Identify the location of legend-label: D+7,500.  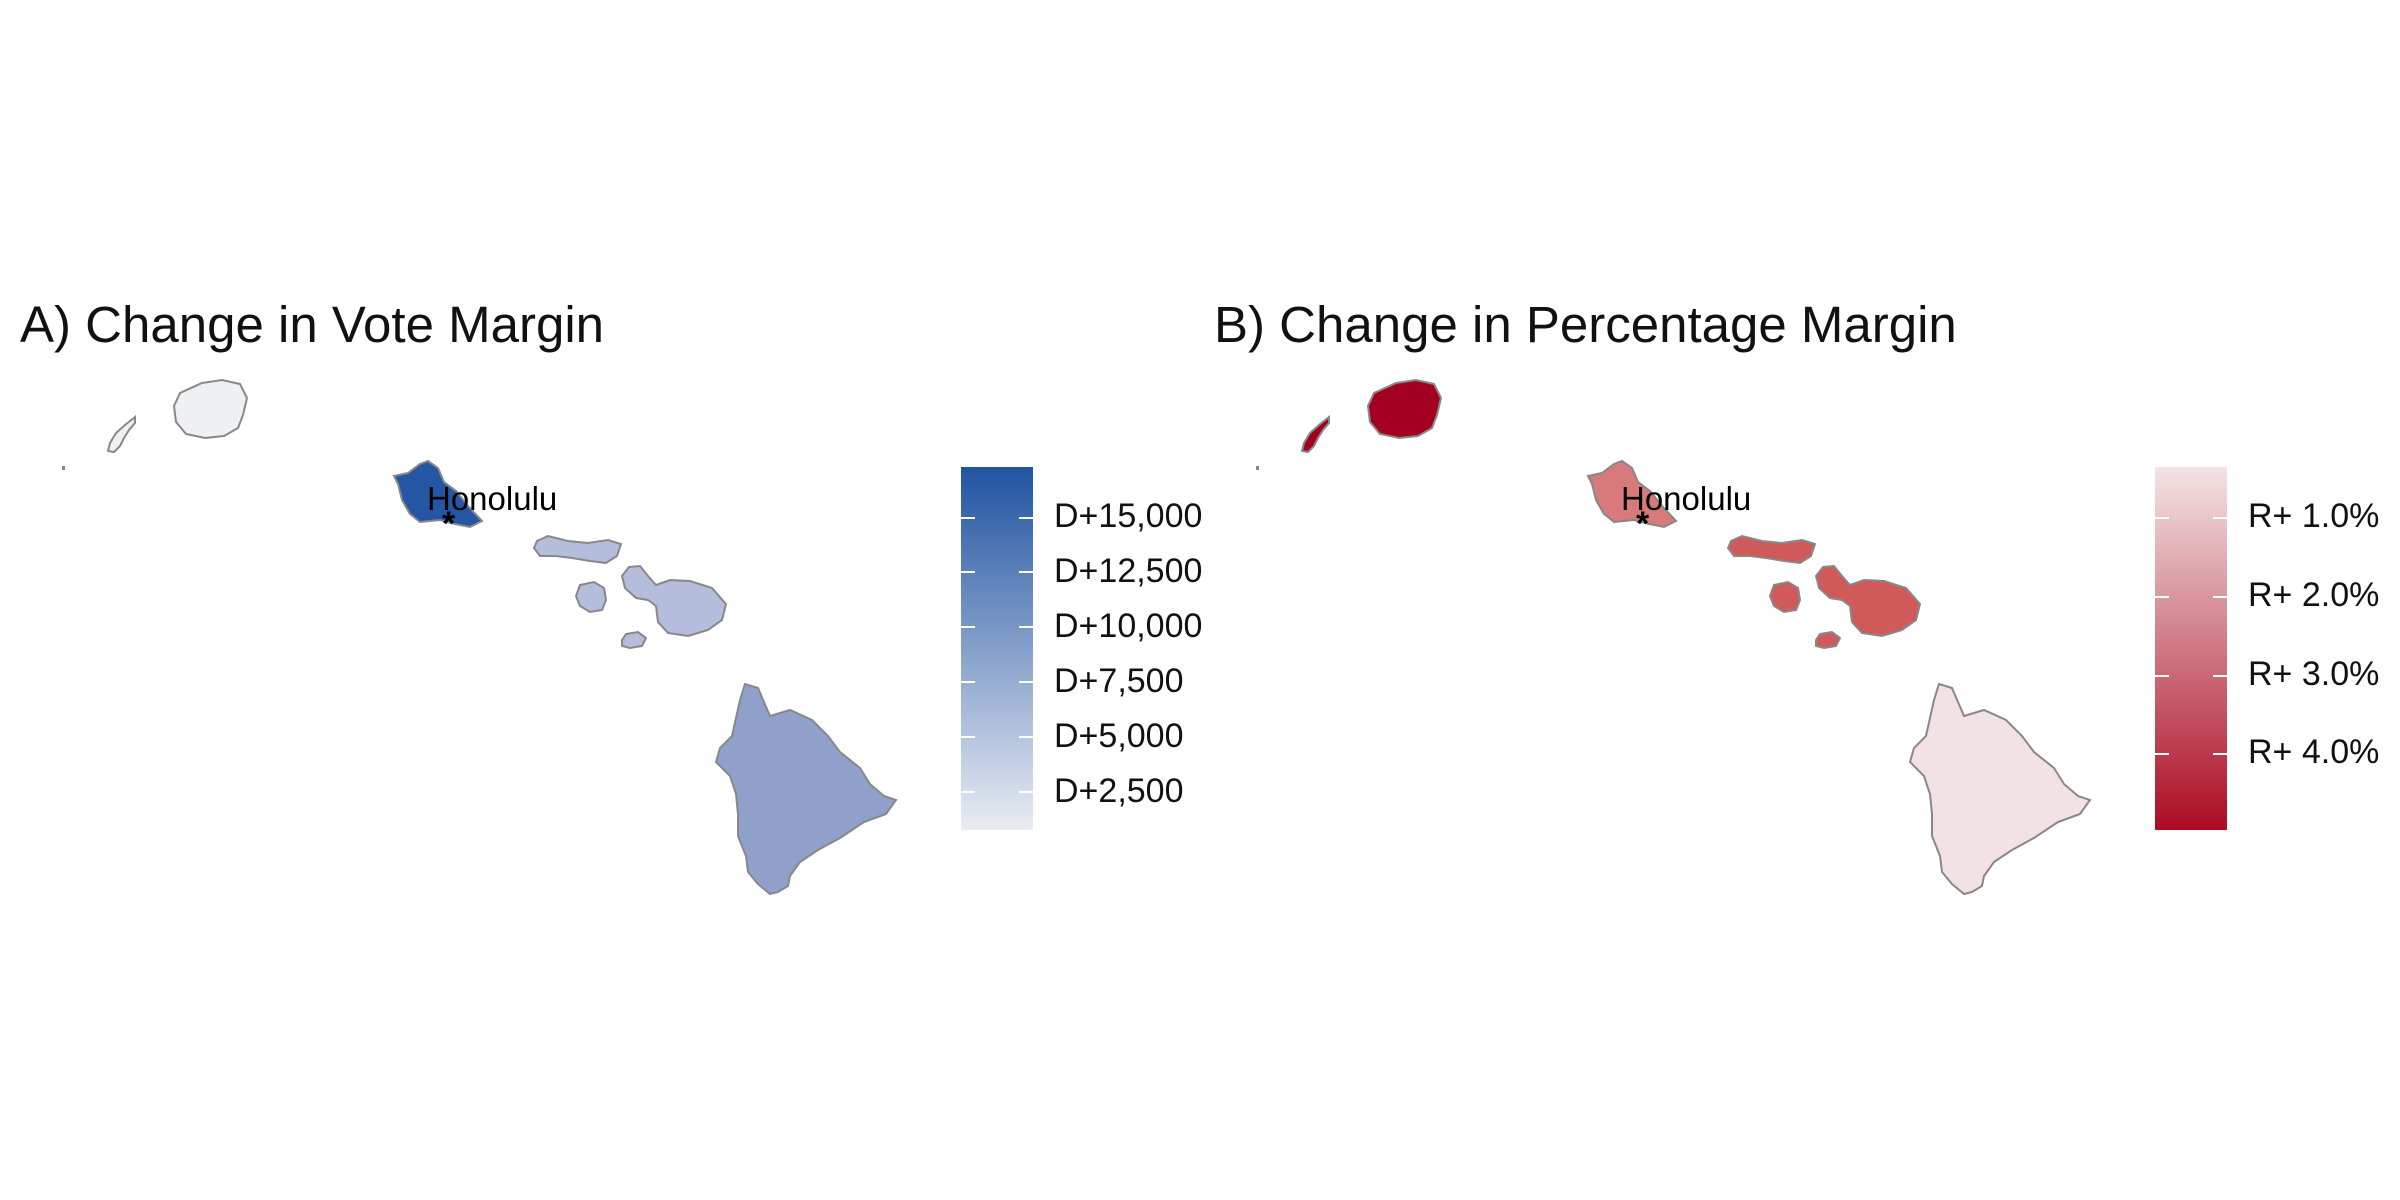
(1119, 681).